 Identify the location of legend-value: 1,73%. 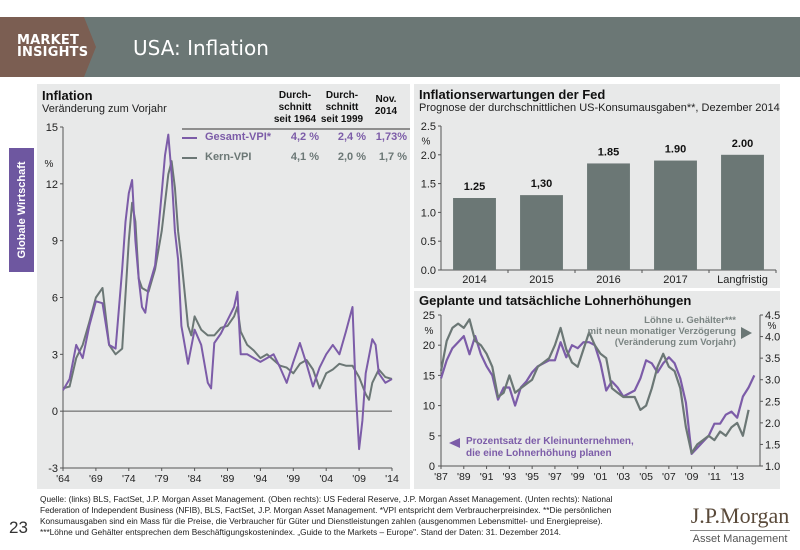
(391, 137).